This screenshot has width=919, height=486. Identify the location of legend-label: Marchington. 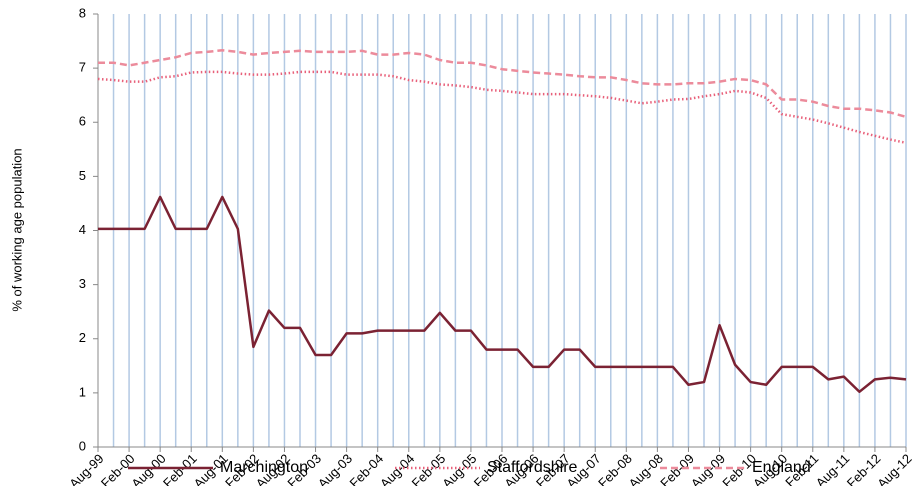
(264, 467).